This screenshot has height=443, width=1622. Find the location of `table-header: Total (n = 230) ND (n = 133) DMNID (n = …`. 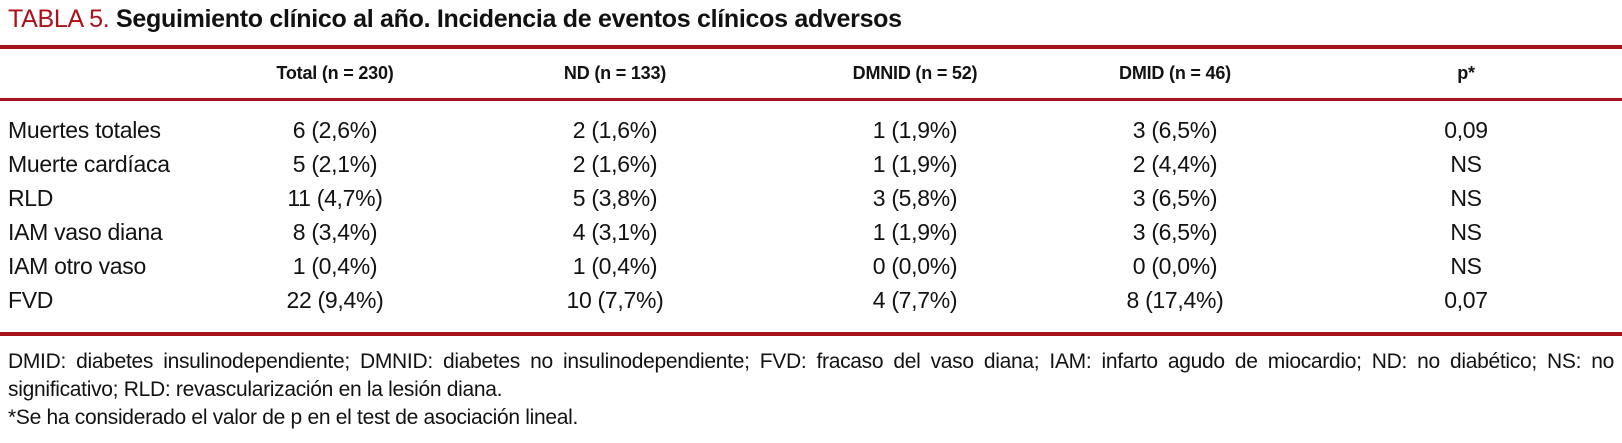

table-header: Total (n = 230) ND (n = 133) DMNID (n = … is located at coordinates (811, 75).